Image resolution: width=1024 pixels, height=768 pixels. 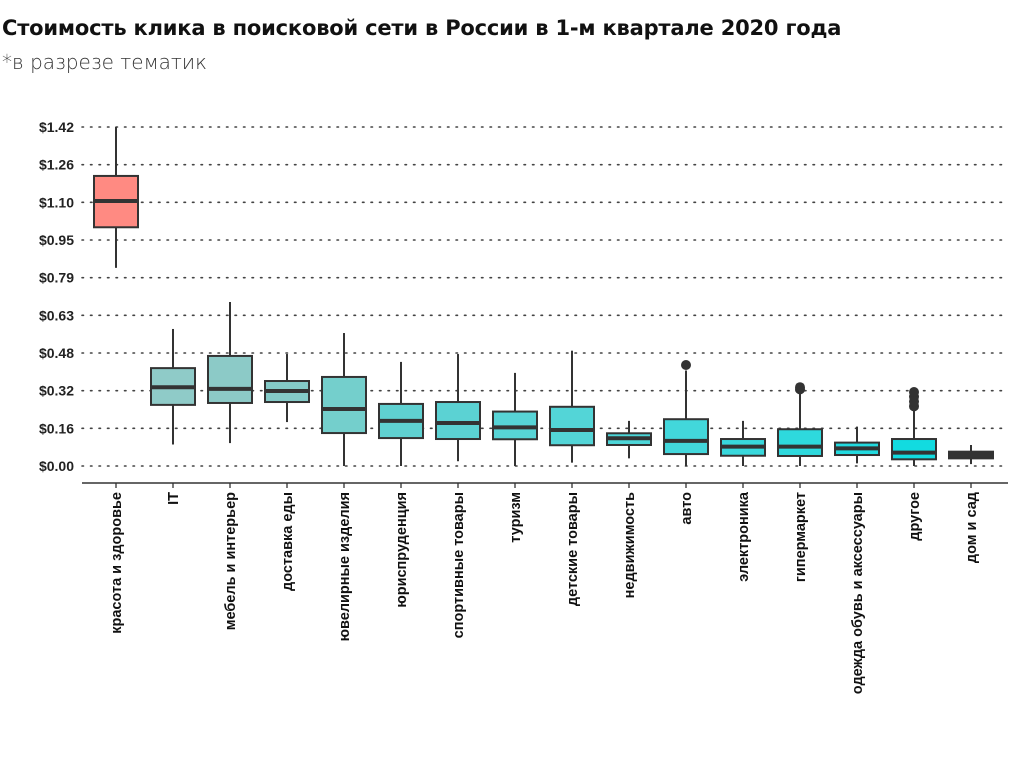 I want to click on x-category-label: электроника, so click(x=744, y=536).